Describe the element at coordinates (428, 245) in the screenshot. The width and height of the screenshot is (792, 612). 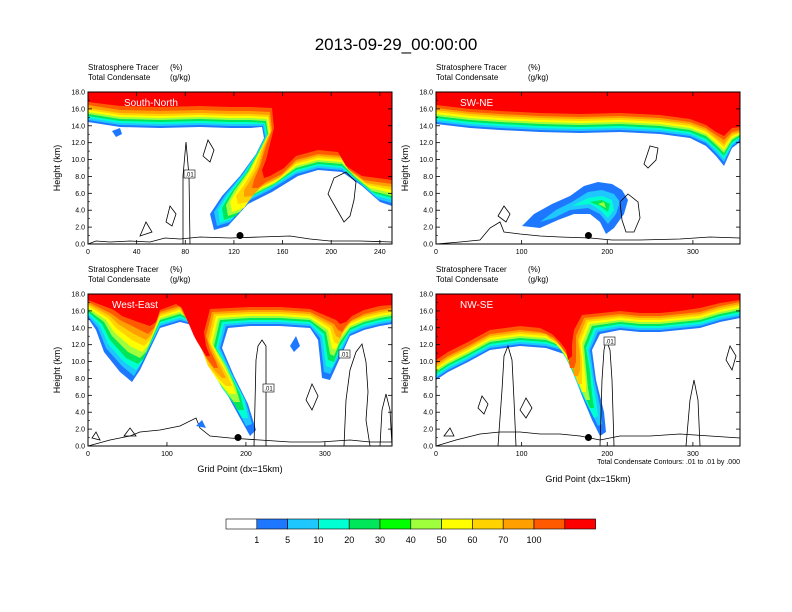
I see `panel-2-ytick-label: 0.0` at that location.